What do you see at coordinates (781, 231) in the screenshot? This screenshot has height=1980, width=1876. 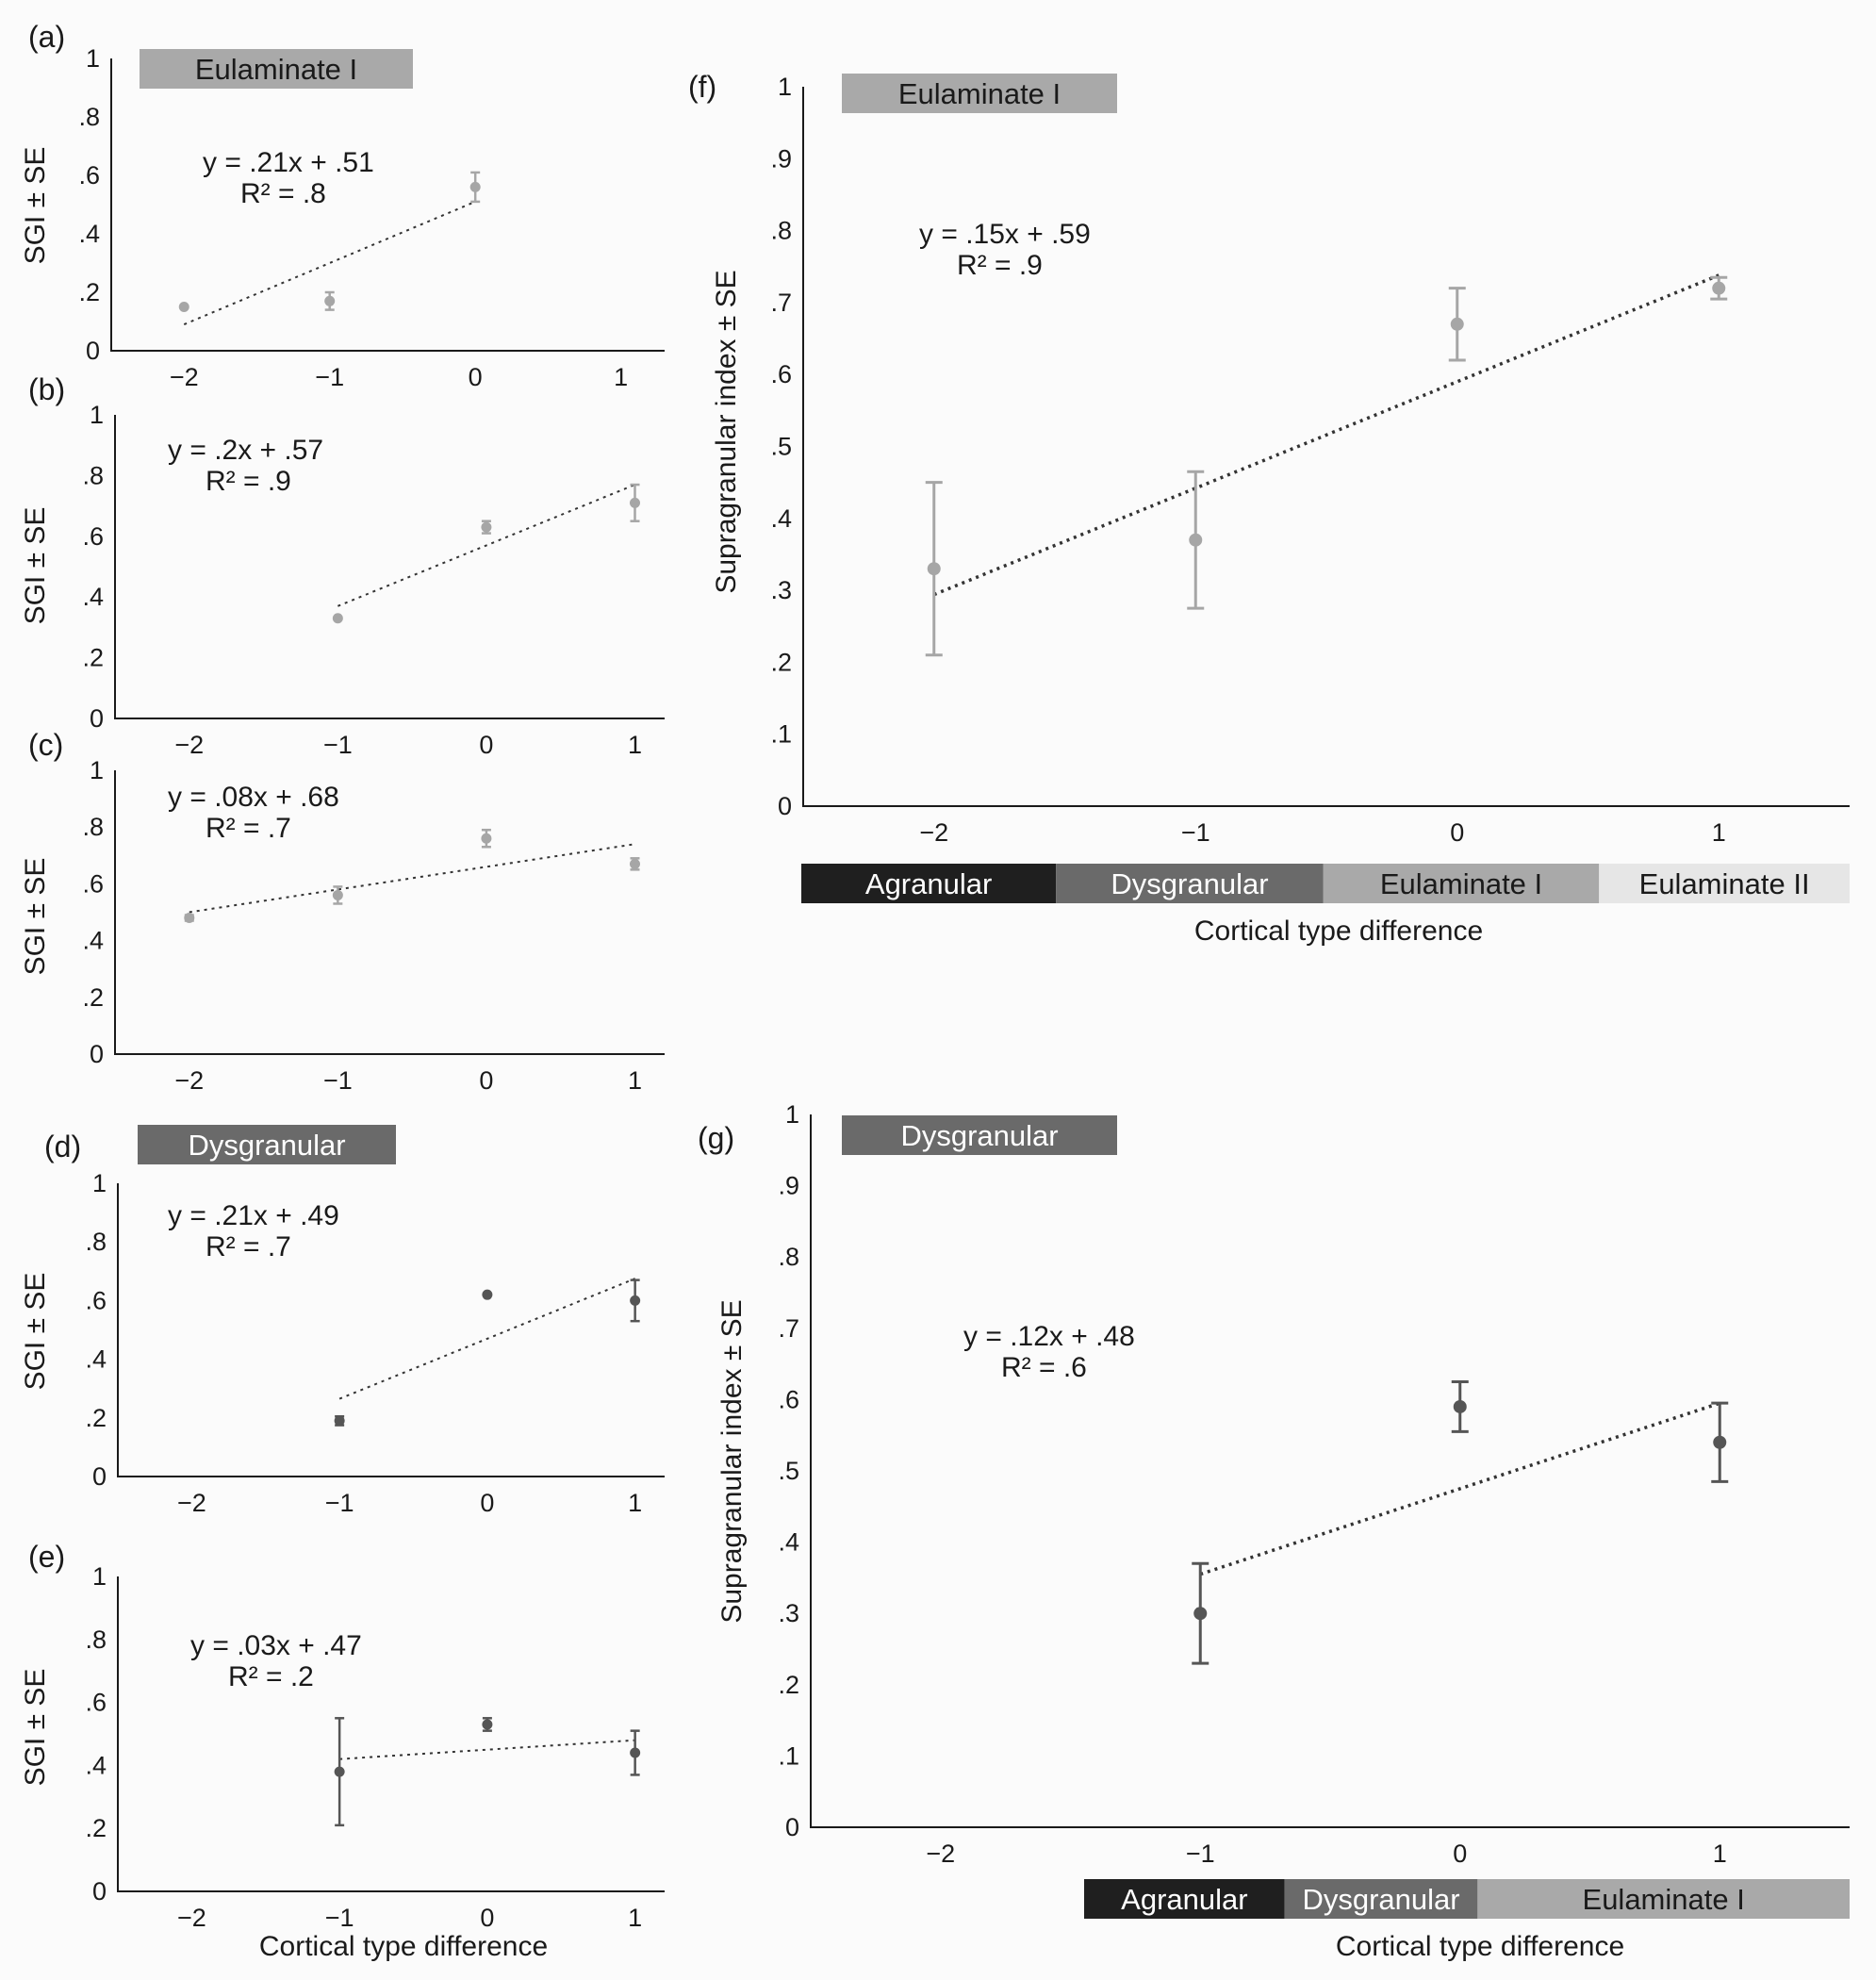 I see `panel-f-ytick: .8` at bounding box center [781, 231].